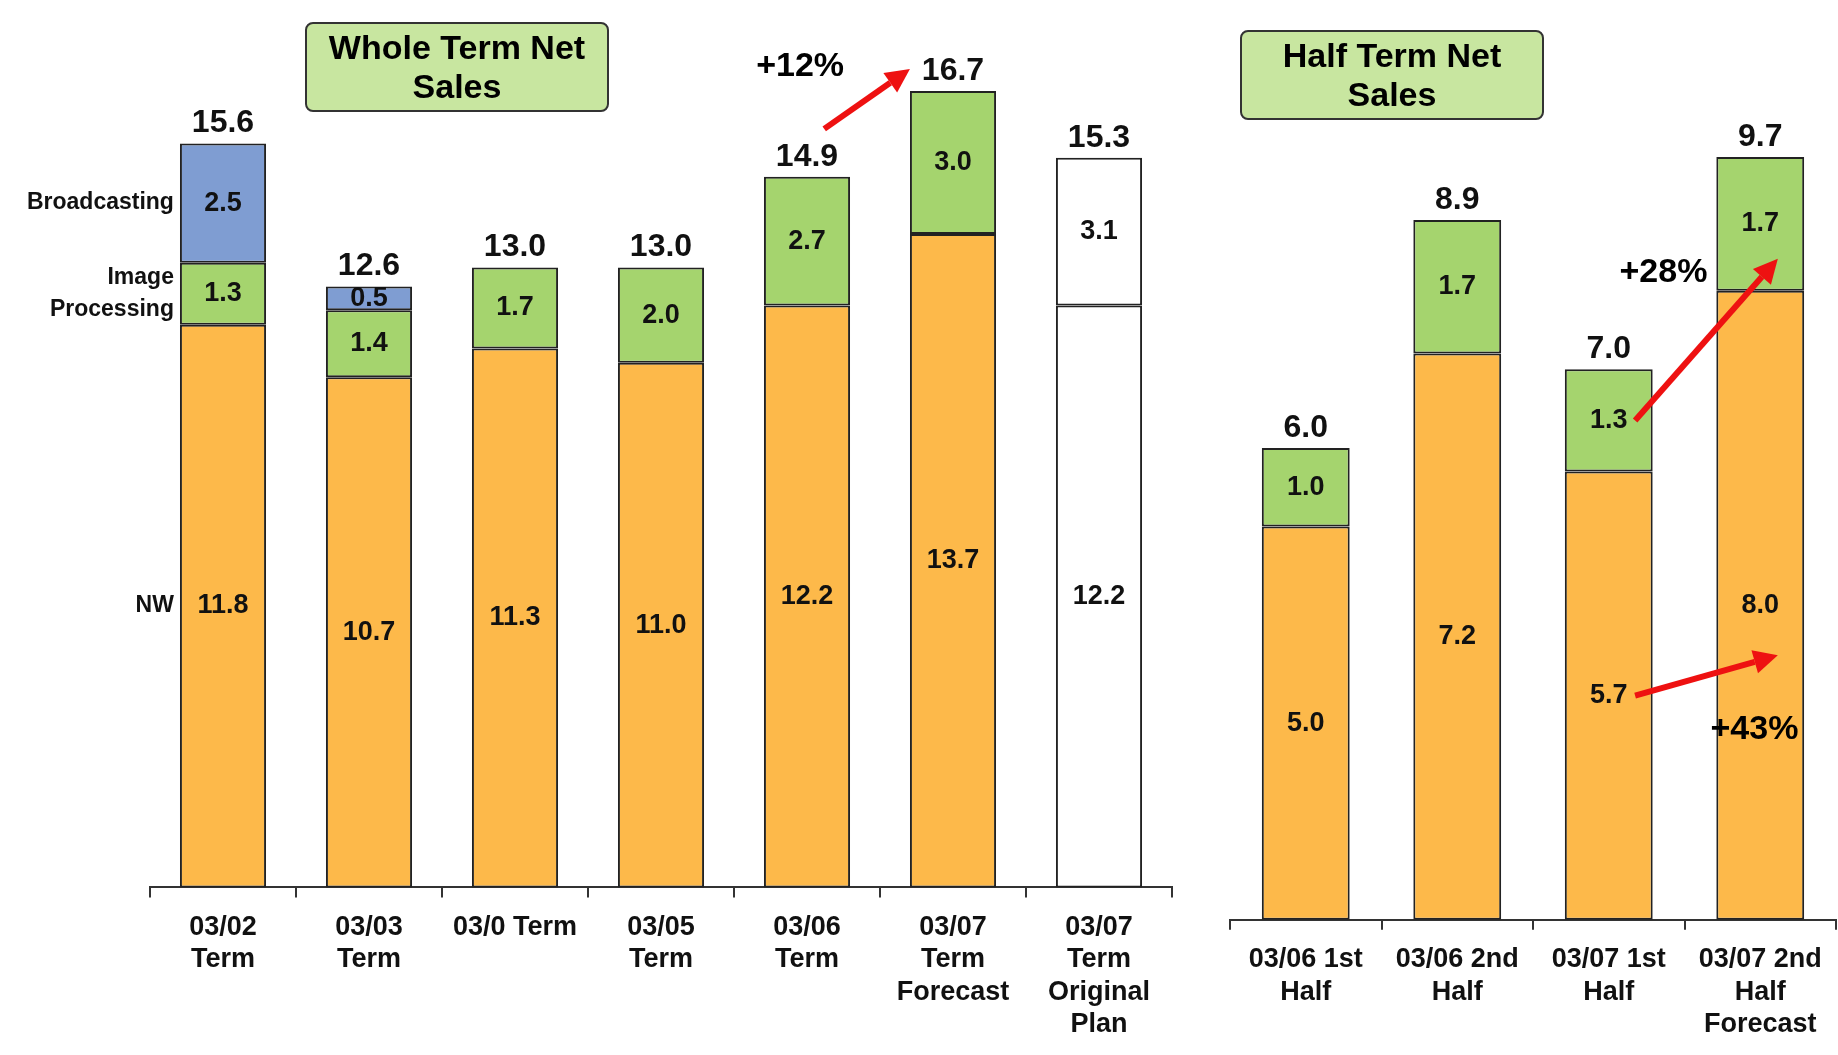 This screenshot has width=1838, height=1055. Describe the element at coordinates (1608, 974) in the screenshot. I see `x-tick-label: 03/07 1st Half` at that location.